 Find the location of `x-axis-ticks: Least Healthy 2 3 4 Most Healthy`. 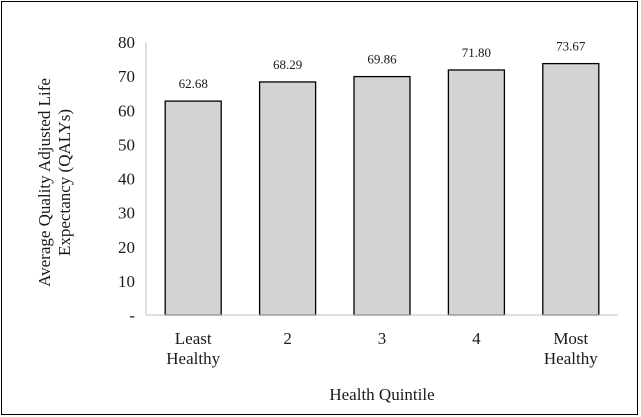

x-axis-ticks: Least Healthy 2 3 4 Most Healthy is located at coordinates (382, 348).